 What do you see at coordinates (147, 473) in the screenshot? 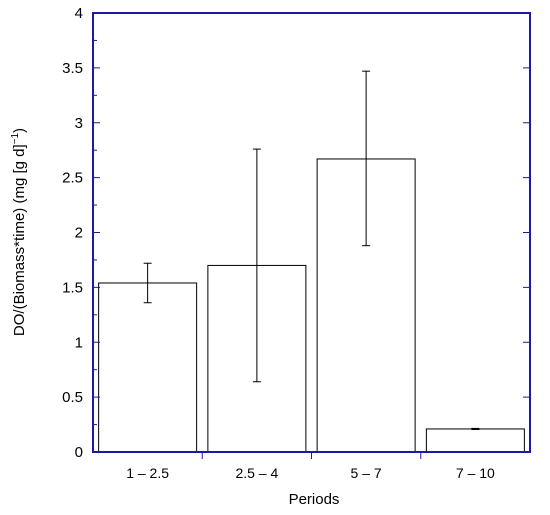
I see `x-tick-label: 1 – 2.5` at bounding box center [147, 473].